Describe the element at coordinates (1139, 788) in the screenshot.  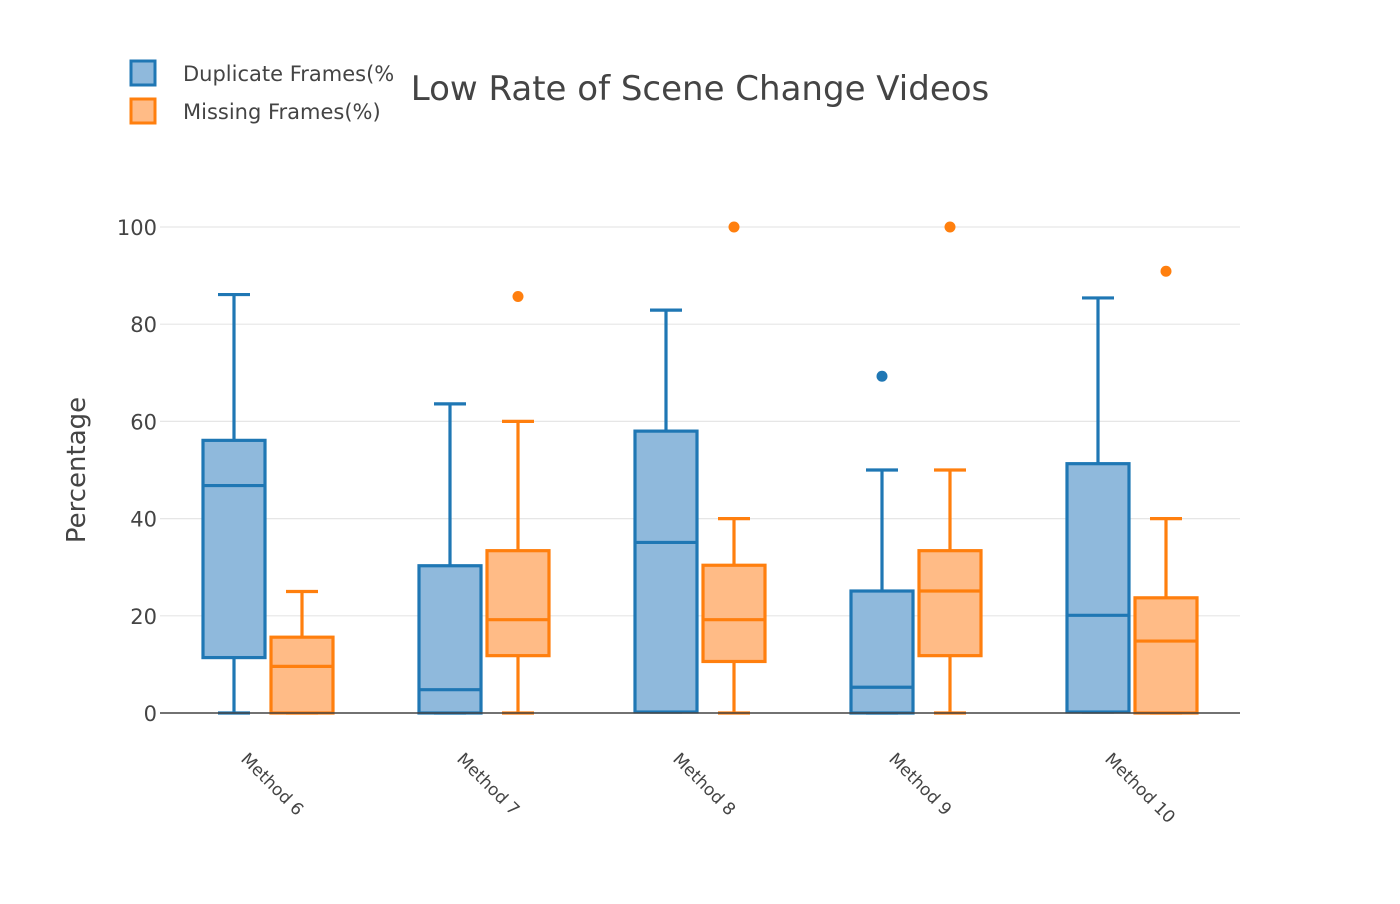
I see `x-tick-label: Method 10` at that location.